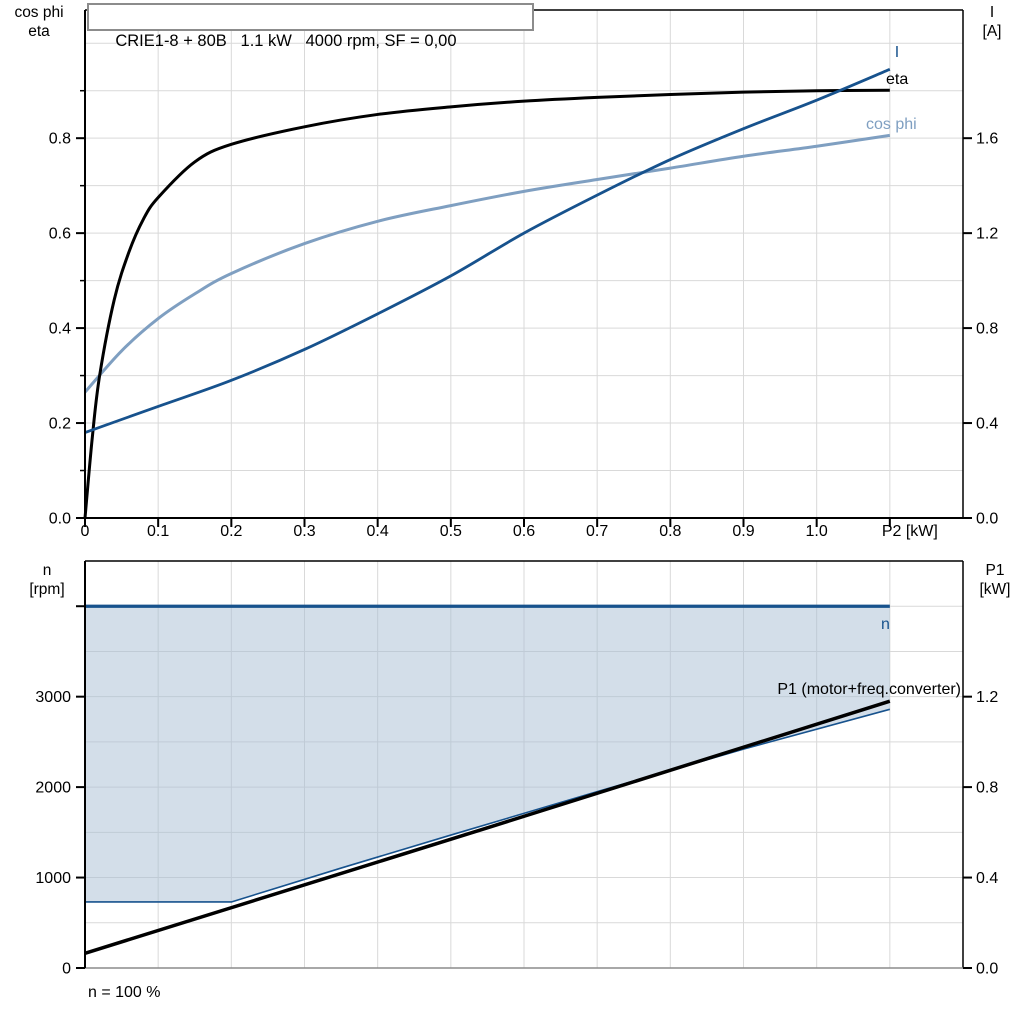  I want to click on y-left-tick-label: 0.2, so click(60, 424).